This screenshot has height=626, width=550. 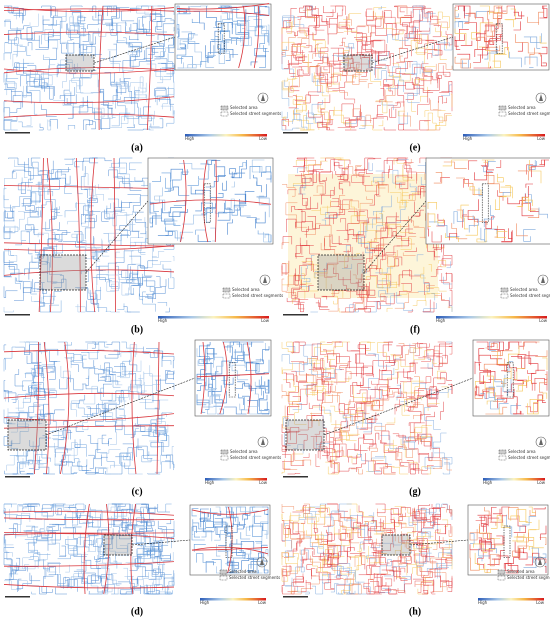 What do you see at coordinates (136, 491) in the screenshot?
I see `panel-label: (c)` at bounding box center [136, 491].